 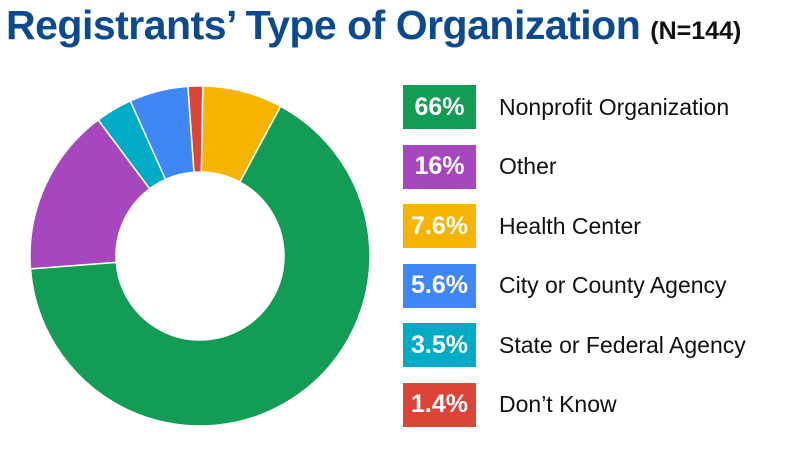 I want to click on chart-title: Registrants’ Type of Organization, so click(x=323, y=25).